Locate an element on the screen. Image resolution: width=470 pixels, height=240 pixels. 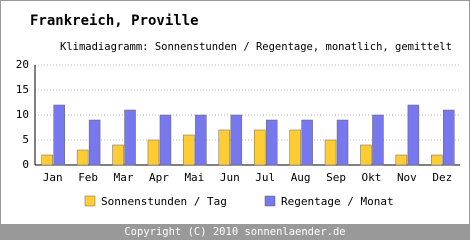
x-tick-label: Okt is located at coordinates (372, 177).